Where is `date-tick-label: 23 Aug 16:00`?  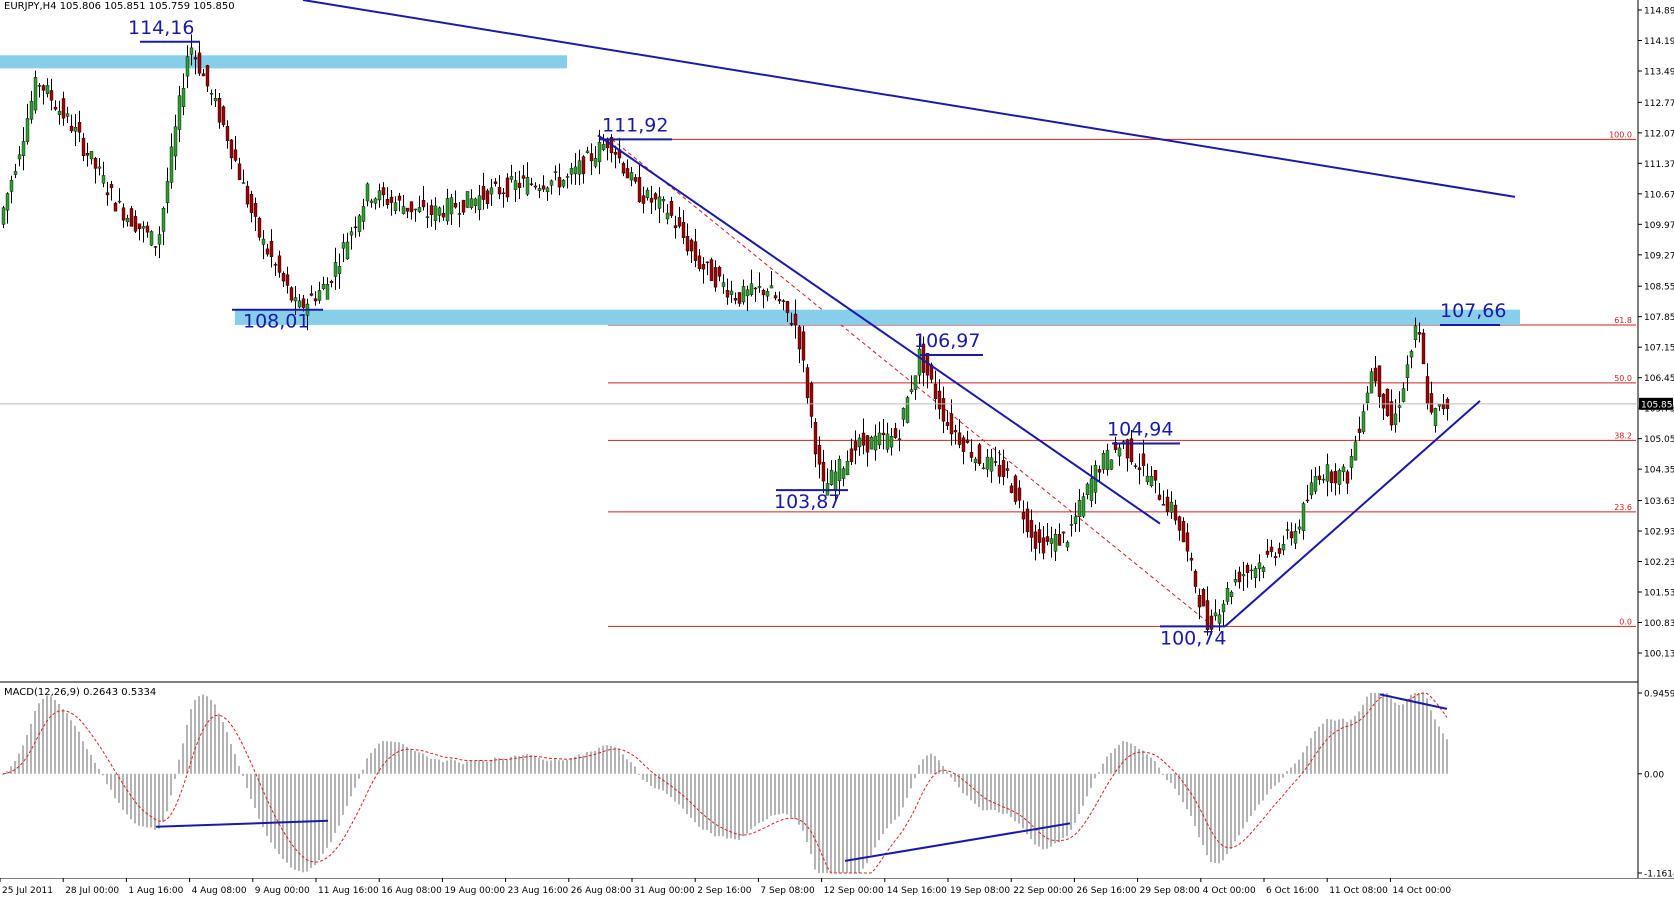 date-tick-label: 23 Aug 16:00 is located at coordinates (538, 891).